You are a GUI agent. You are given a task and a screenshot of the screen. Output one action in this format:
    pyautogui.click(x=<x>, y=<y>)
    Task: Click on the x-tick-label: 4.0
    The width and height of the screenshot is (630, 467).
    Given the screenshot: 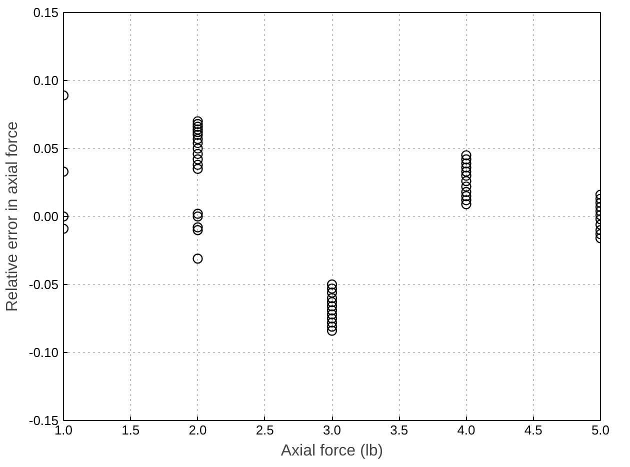 What is the action you would take?
    pyautogui.click(x=466, y=430)
    